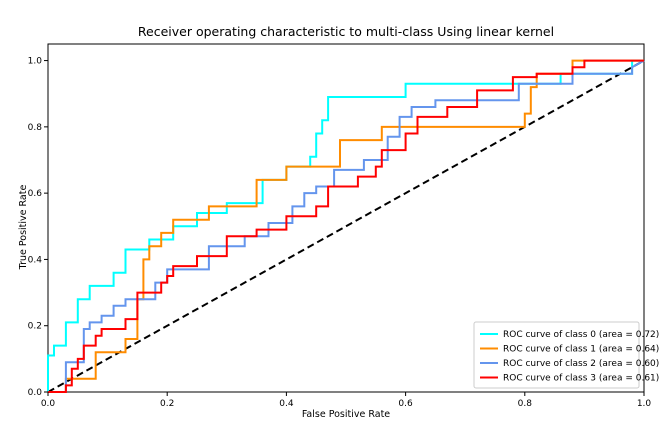  What do you see at coordinates (48, 404) in the screenshot?
I see `x-tick-label: 0.0` at bounding box center [48, 404].